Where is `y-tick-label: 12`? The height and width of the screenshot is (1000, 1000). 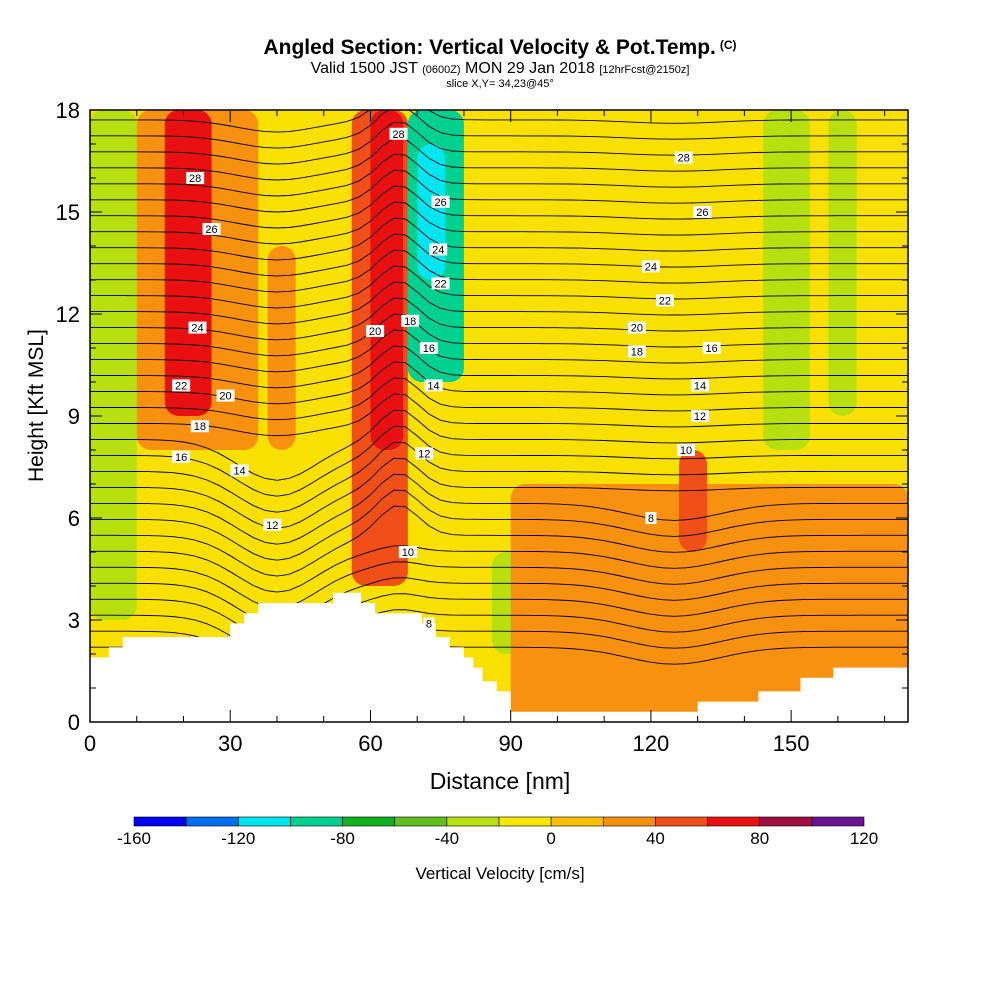 y-tick-label: 12 is located at coordinates (68, 314).